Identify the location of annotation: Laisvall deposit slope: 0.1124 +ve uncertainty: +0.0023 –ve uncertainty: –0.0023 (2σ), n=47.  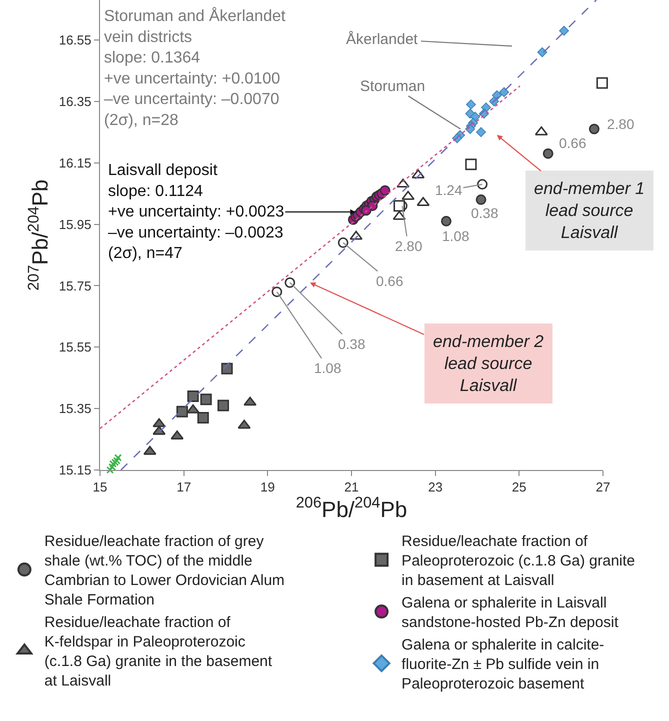
(196, 212).